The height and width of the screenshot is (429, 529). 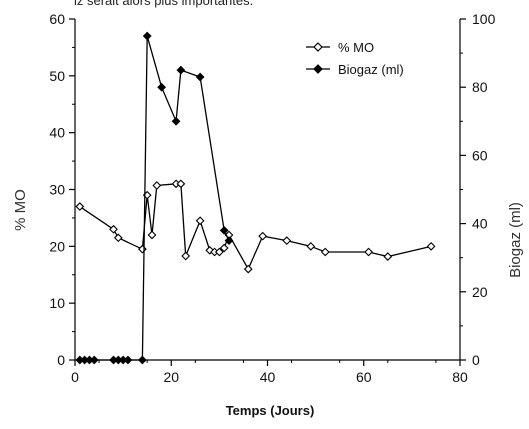 I want to click on legend-label-mo: % MO, so click(x=356, y=47).